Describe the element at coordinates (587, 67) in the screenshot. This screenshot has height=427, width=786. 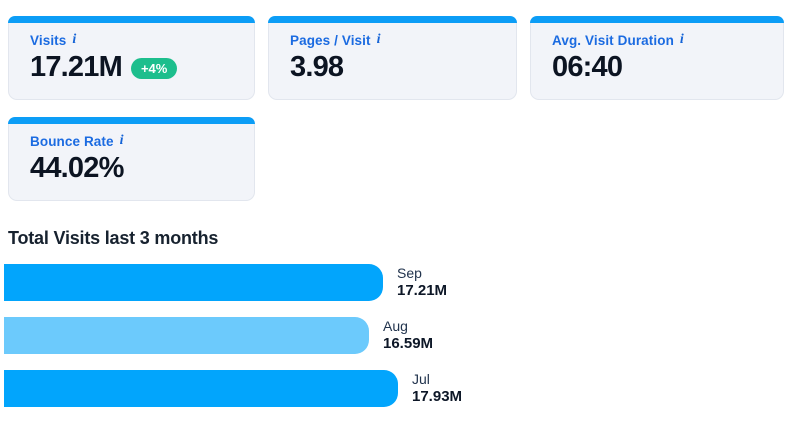
I see `avg-visit-duration-value: 06:40` at that location.